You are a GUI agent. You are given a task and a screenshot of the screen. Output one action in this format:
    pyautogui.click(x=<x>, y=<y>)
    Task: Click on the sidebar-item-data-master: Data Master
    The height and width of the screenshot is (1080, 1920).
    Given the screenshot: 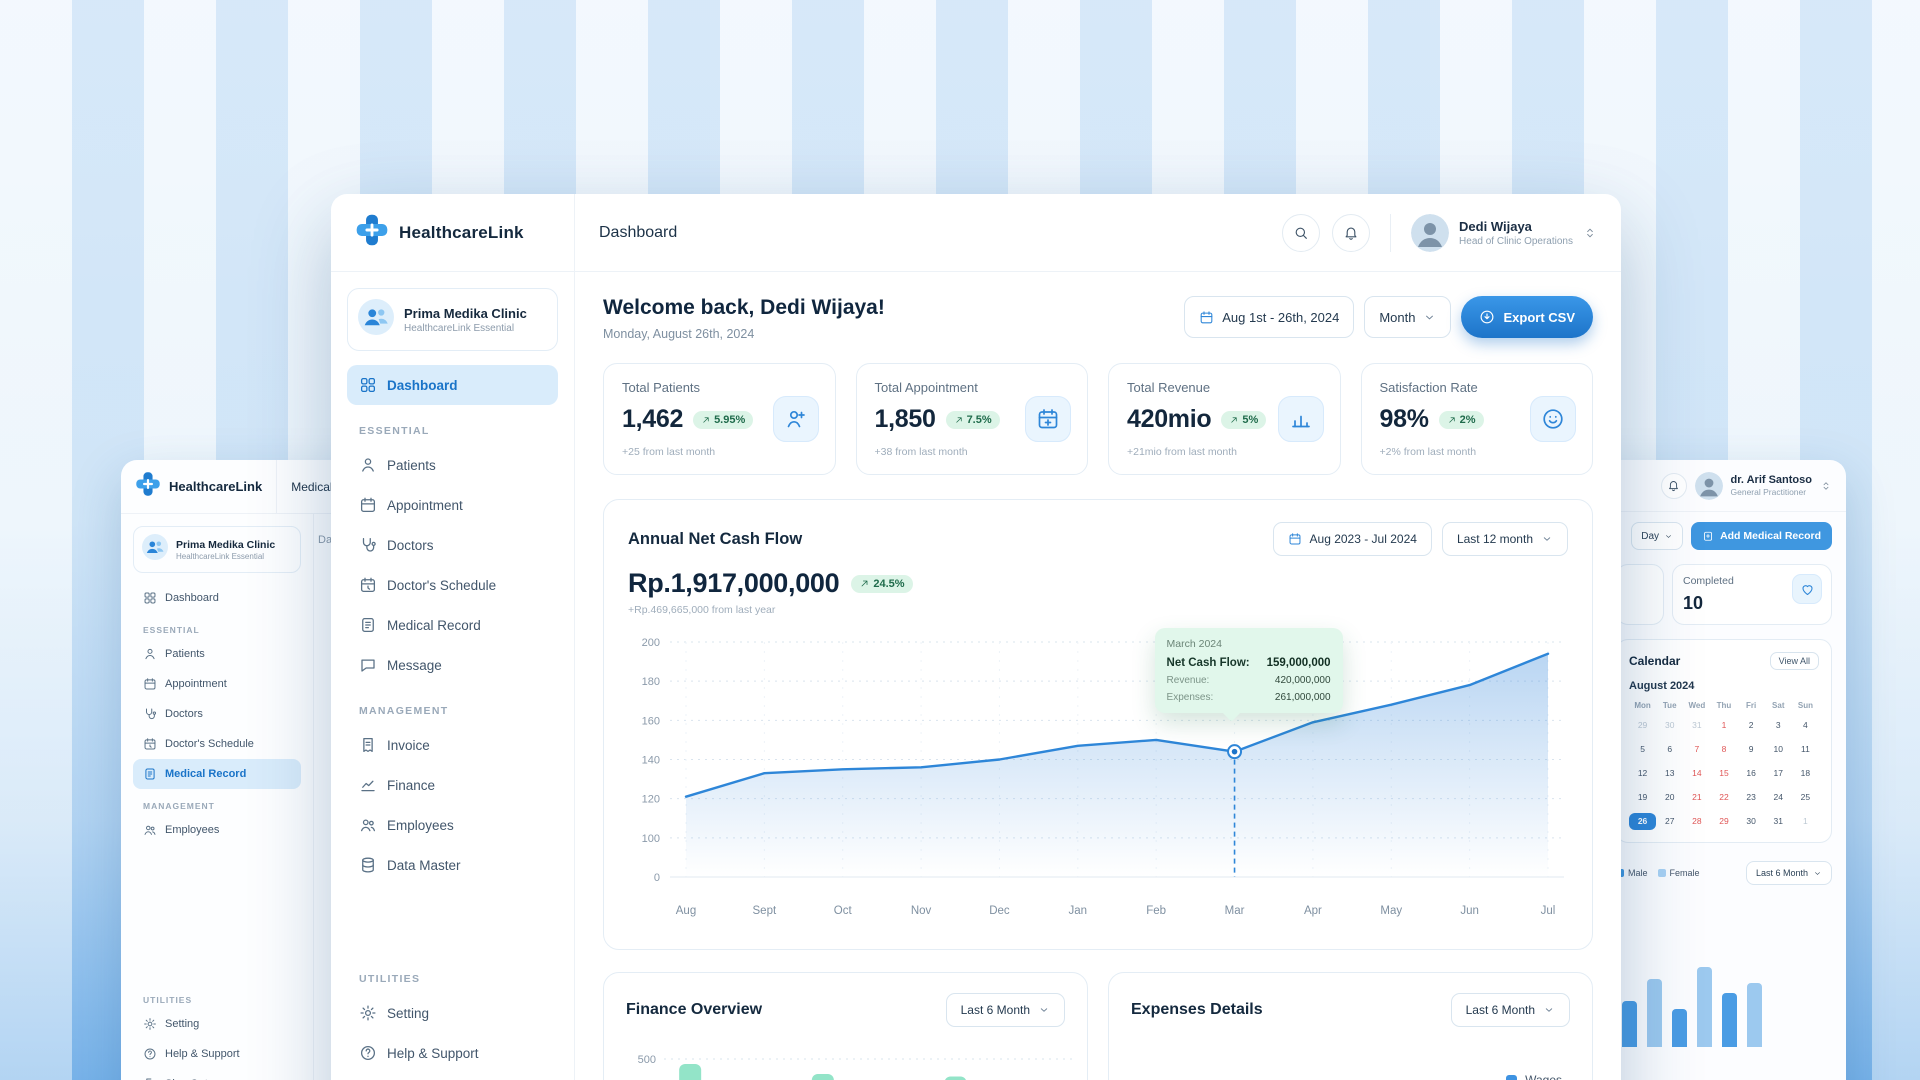 What is the action you would take?
    pyautogui.click(x=452, y=865)
    